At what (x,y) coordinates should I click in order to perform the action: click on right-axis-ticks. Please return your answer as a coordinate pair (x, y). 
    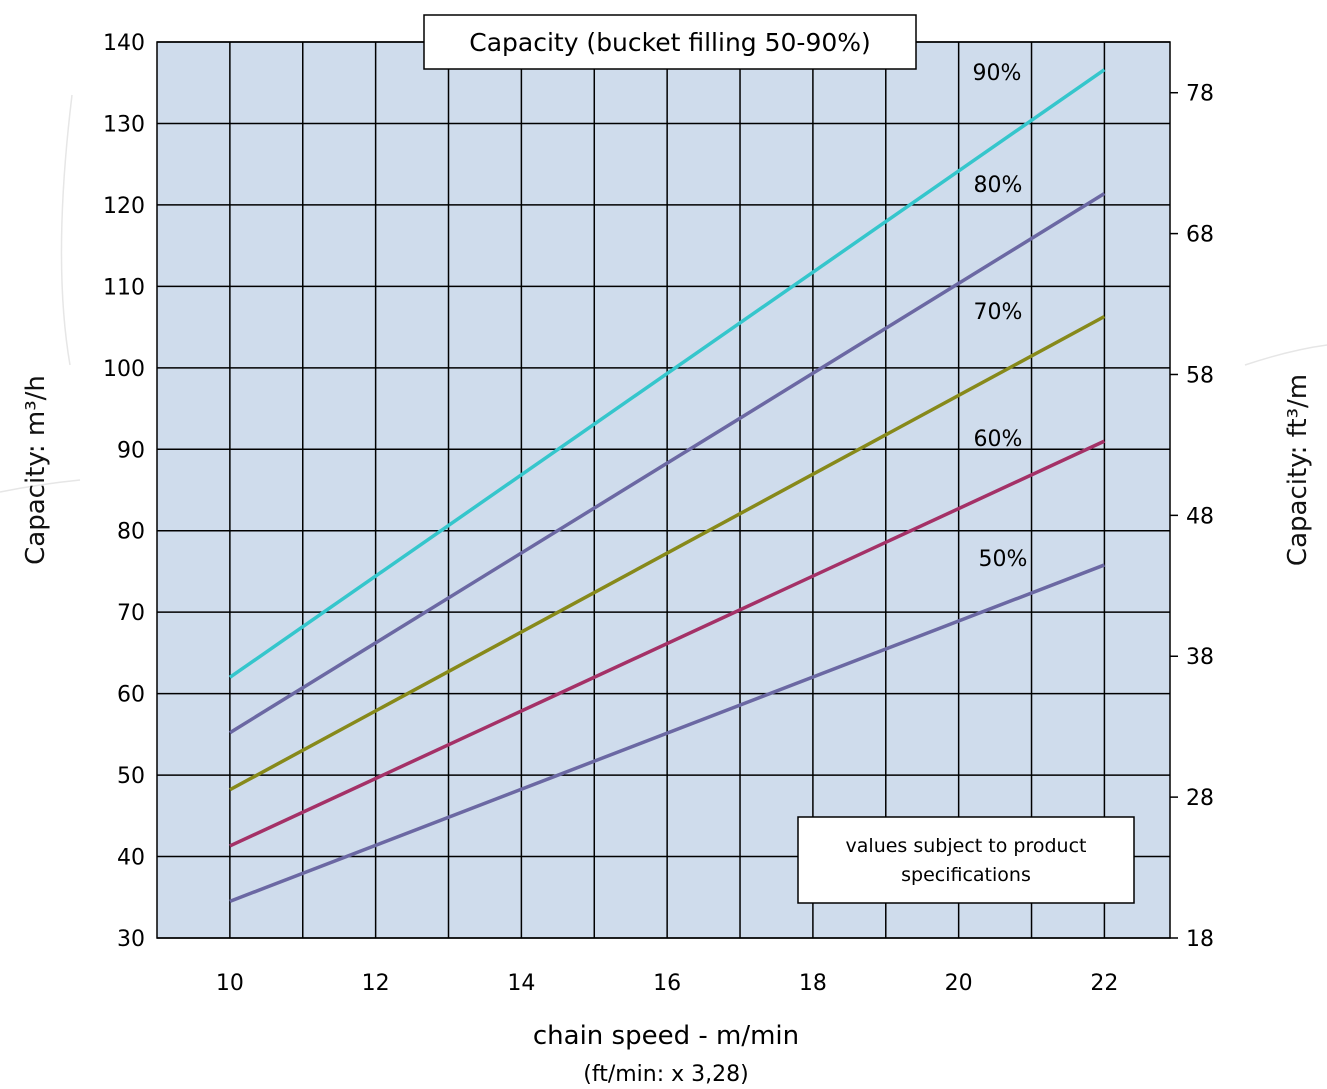
    Looking at the image, I should click on (1174, 515).